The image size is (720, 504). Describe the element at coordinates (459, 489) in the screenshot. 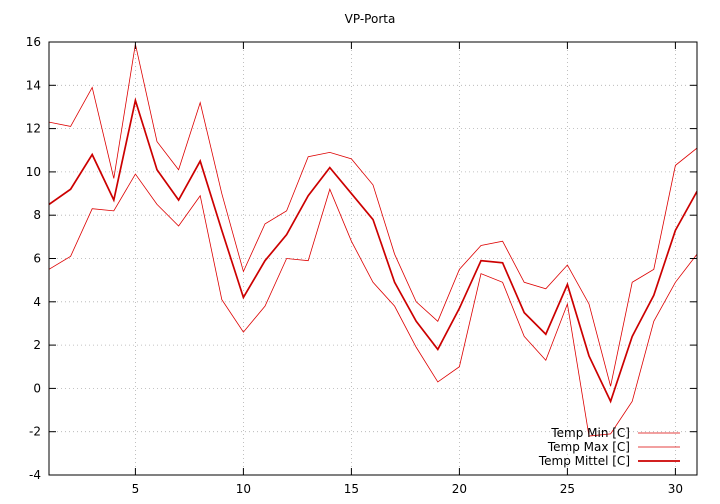

I see `x-tick-label: 20` at that location.